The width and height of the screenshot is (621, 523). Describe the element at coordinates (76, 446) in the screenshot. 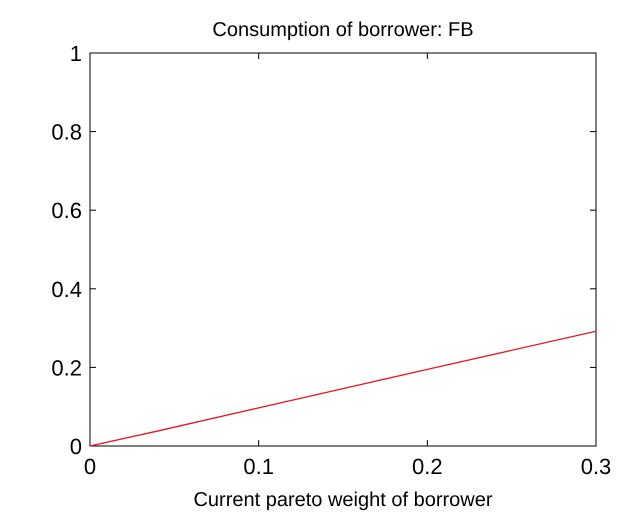

I see `y-tick-label: 0` at that location.